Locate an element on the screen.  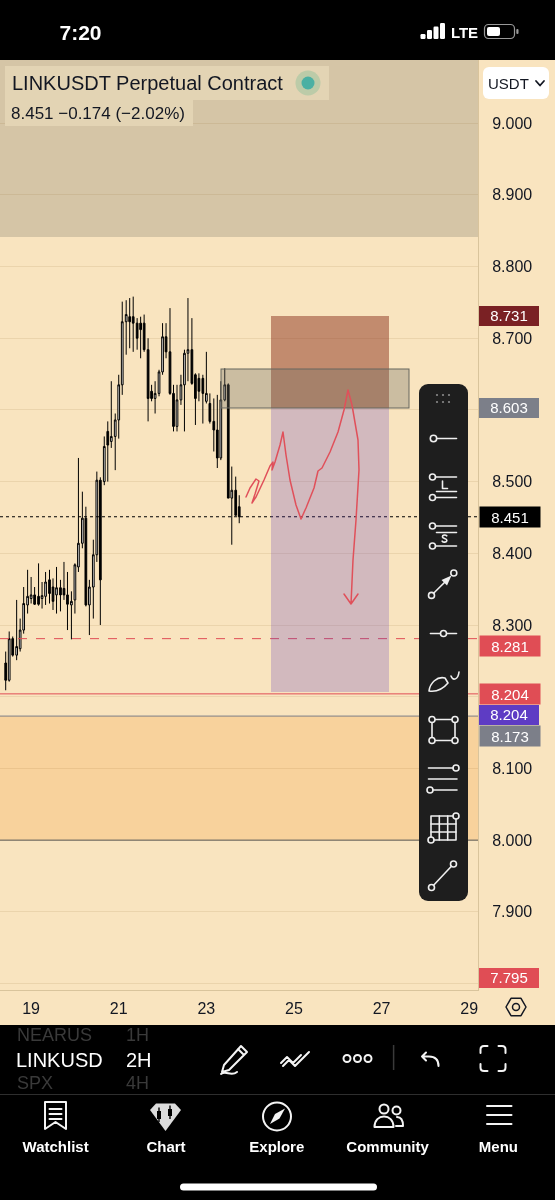
x-tick-label: 27 is located at coordinates (381, 1009).